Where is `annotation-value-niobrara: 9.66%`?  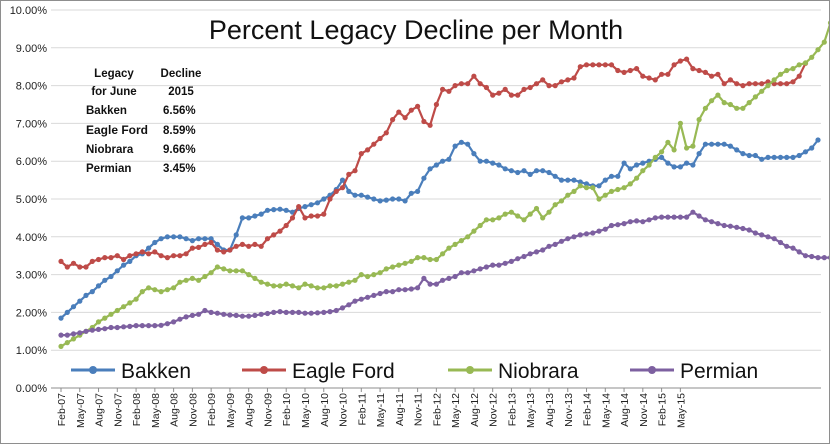 annotation-value-niobrara: 9.66% is located at coordinates (179, 150).